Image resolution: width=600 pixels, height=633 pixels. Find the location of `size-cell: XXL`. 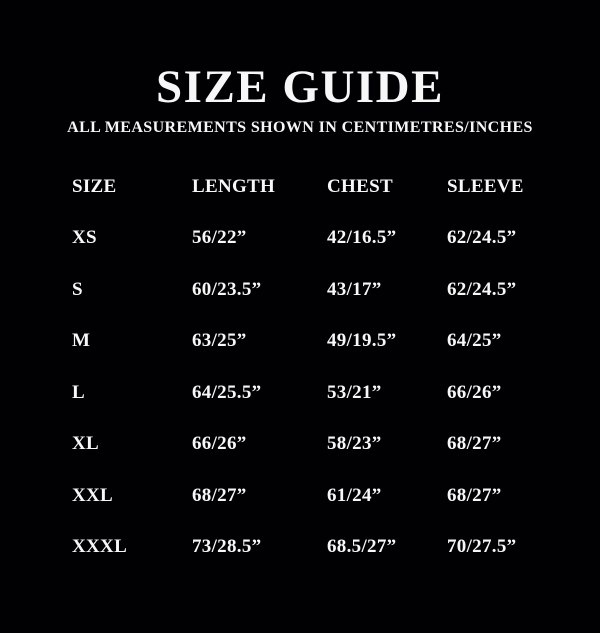

size-cell: XXL is located at coordinates (93, 495).